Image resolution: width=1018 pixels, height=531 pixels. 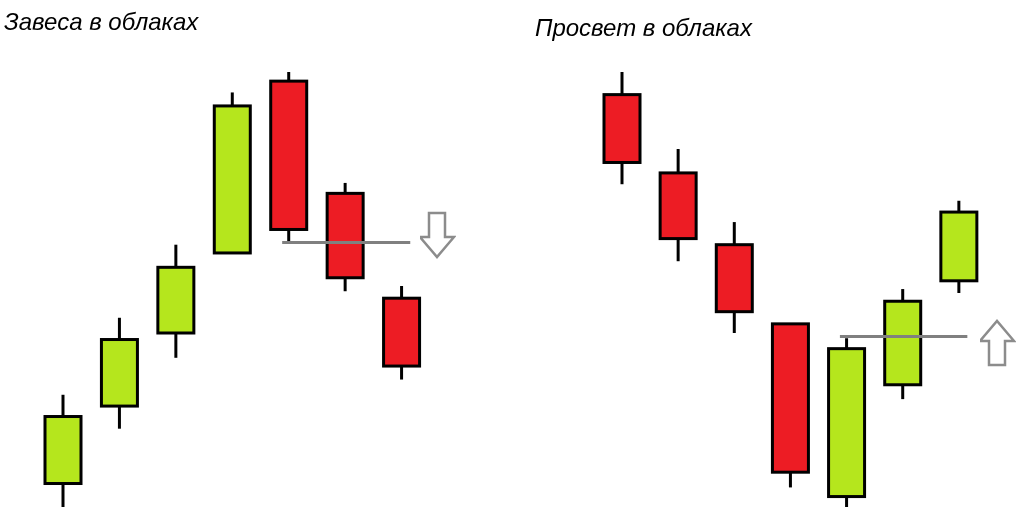 I want to click on chart-title: Просвет в облаках, so click(x=643, y=28).